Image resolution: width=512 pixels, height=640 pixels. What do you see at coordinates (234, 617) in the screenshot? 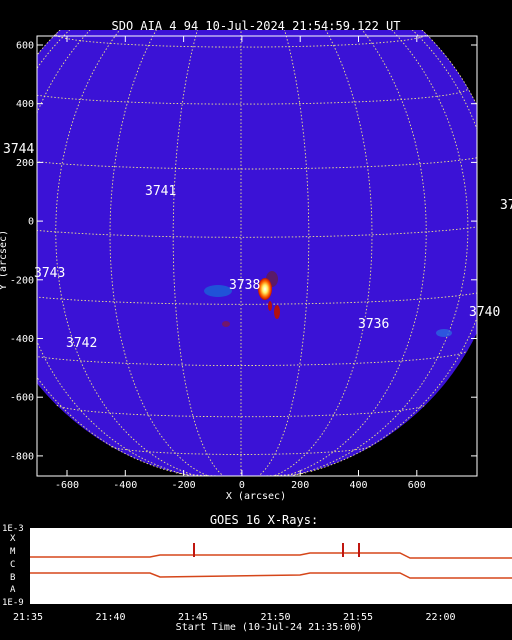
I see `goes-x-ticks: 21:35 21:40 21:45 21:50 21:55 22:00` at bounding box center [234, 617].